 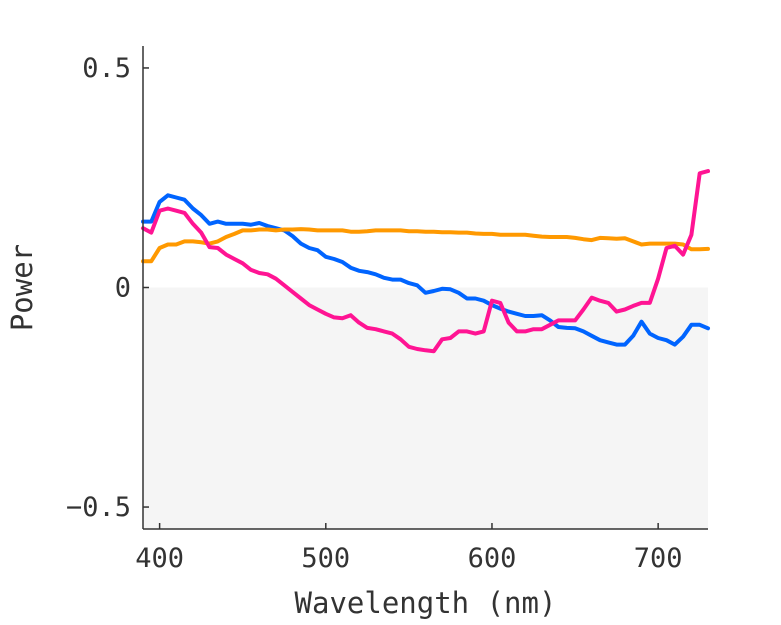 I want to click on x-tick-label: 500, so click(x=325, y=558).